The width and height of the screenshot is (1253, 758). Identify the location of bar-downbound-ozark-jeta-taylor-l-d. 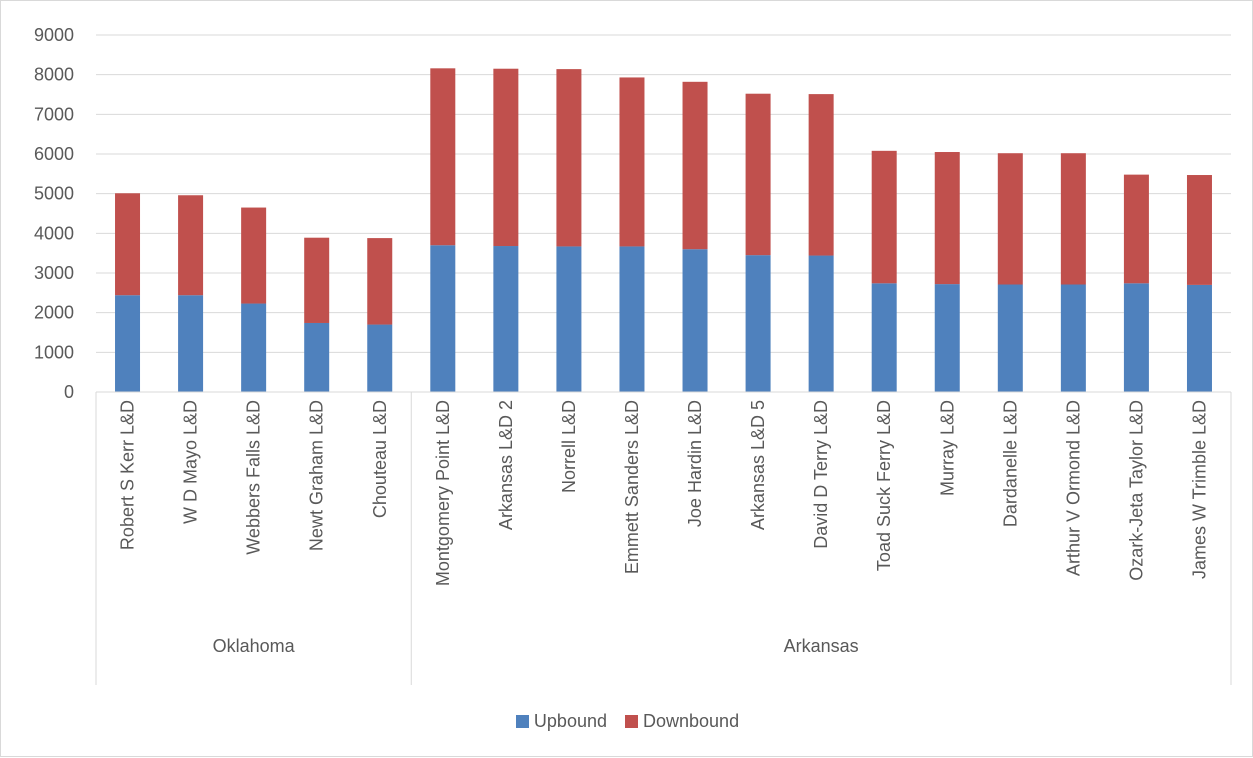
(1136, 229).